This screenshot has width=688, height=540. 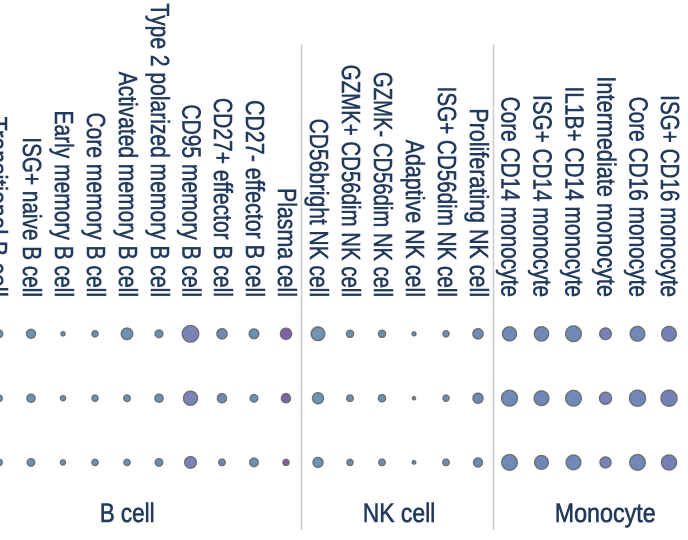 I want to click on svg-text: Type 2 polarized memory B cell, so click(x=159, y=150).